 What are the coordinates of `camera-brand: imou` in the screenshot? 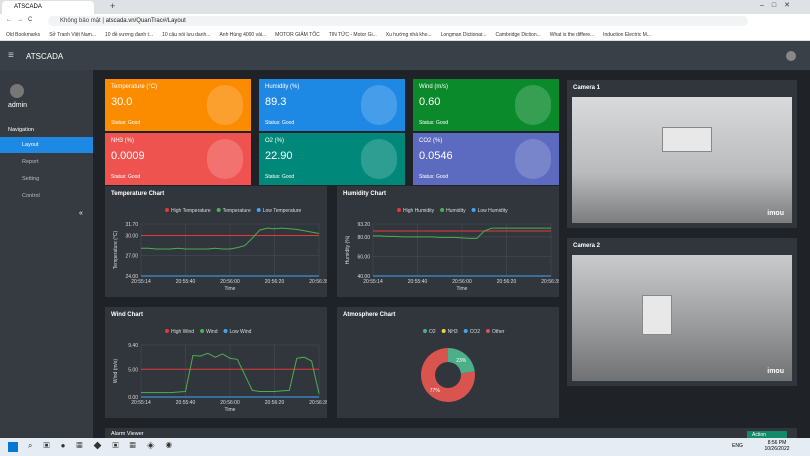 It's located at (775, 371).